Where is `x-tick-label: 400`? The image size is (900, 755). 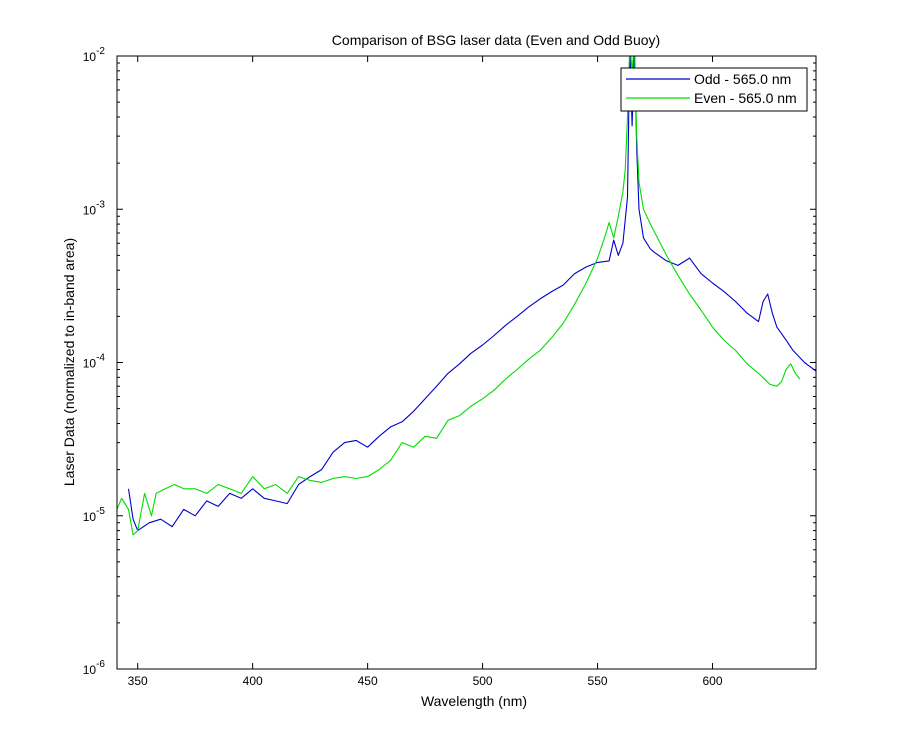 x-tick-label: 400 is located at coordinates (253, 681).